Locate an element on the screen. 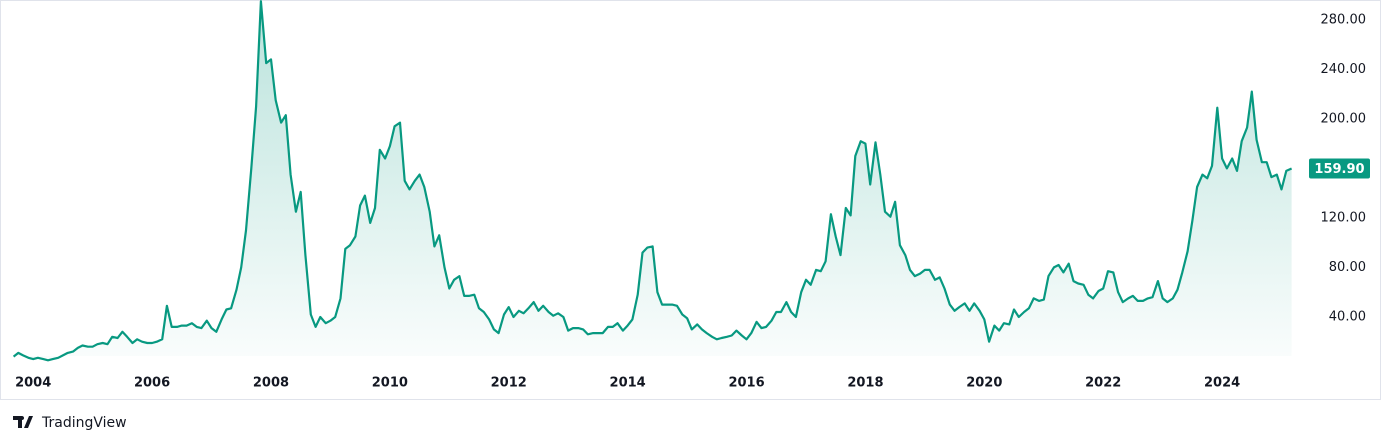 Image resolution: width=1394 pixels, height=448 pixels. x-tick-label: 2024 is located at coordinates (1222, 383).